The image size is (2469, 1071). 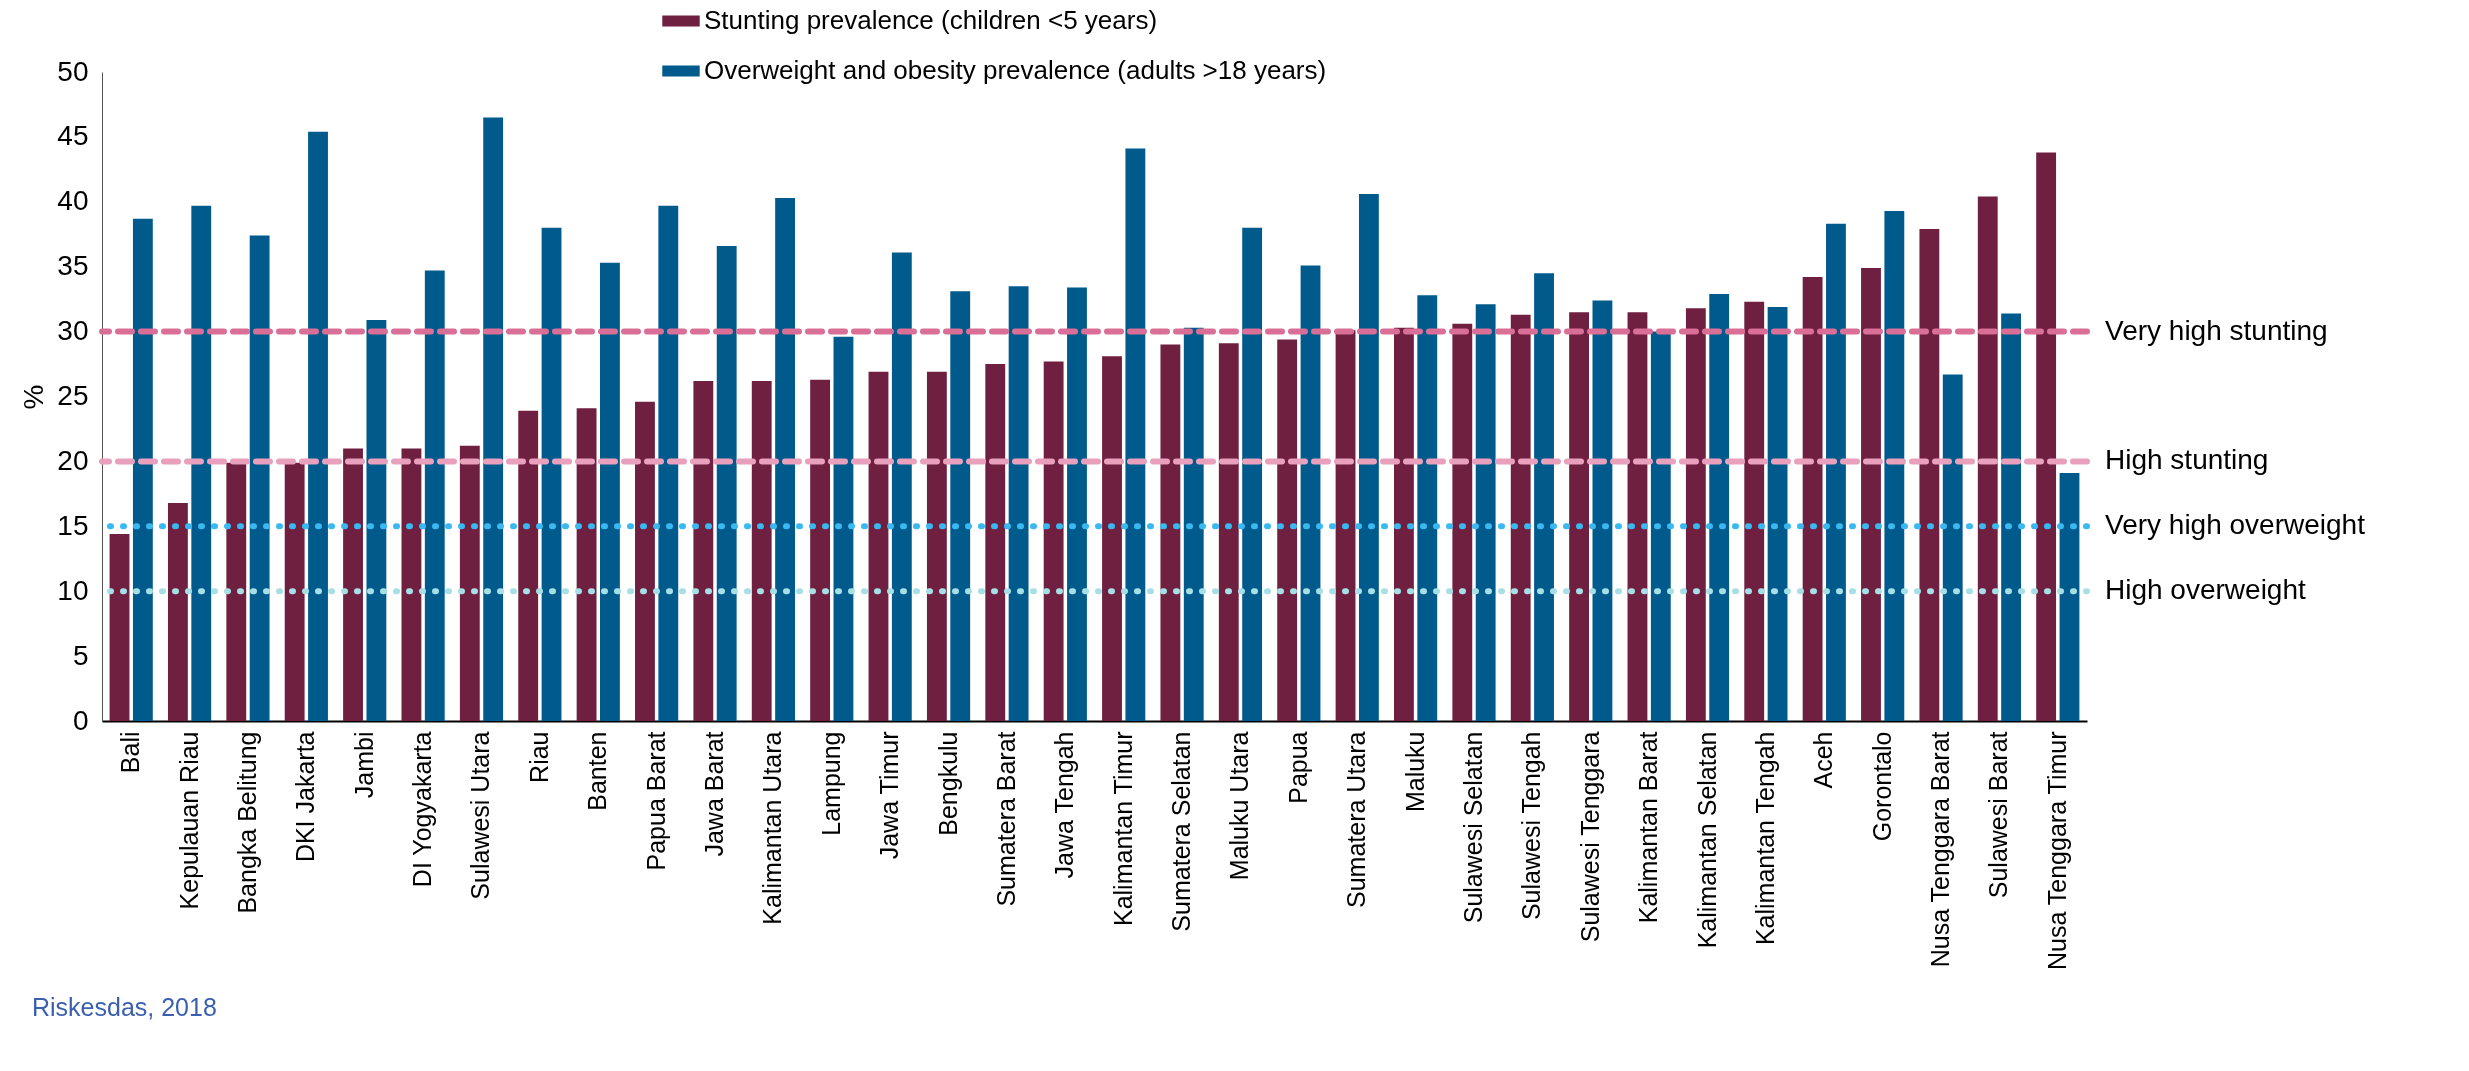 I want to click on y-tick-label: 25, so click(x=73, y=395).